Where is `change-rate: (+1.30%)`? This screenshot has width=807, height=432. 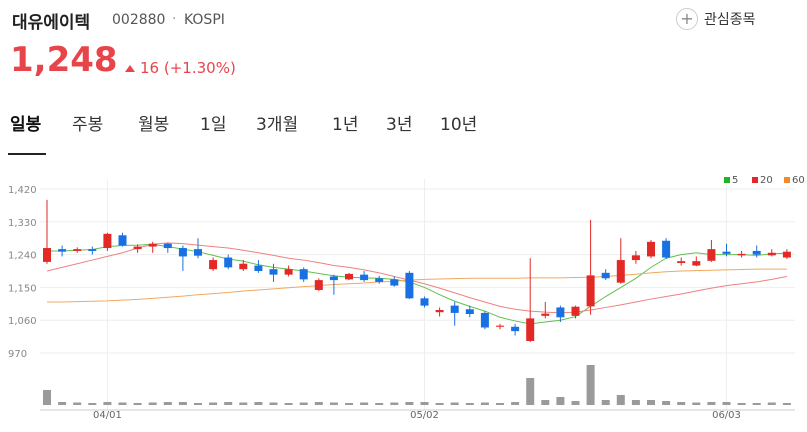 change-rate: (+1.30%) is located at coordinates (199, 68).